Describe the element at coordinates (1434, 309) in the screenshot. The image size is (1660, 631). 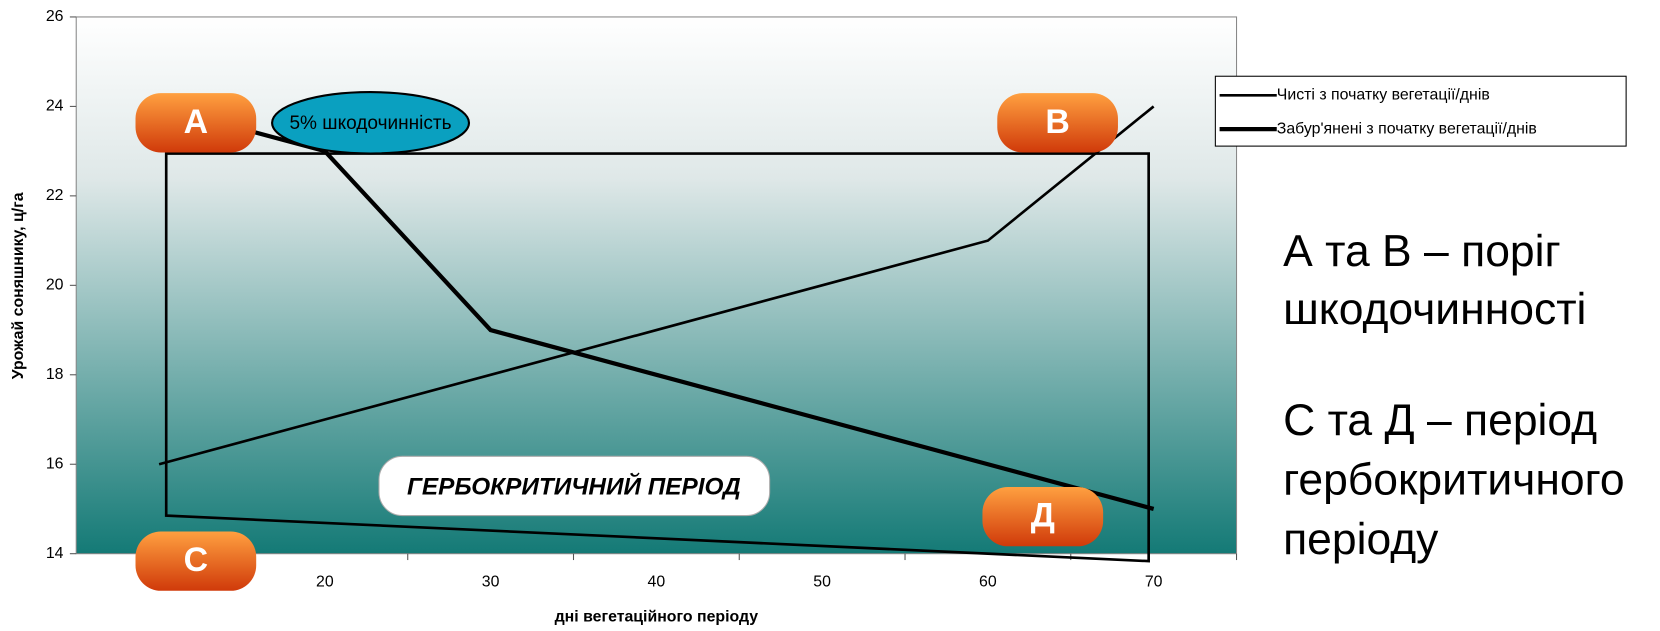
I see `note-line: шкодочинності` at that location.